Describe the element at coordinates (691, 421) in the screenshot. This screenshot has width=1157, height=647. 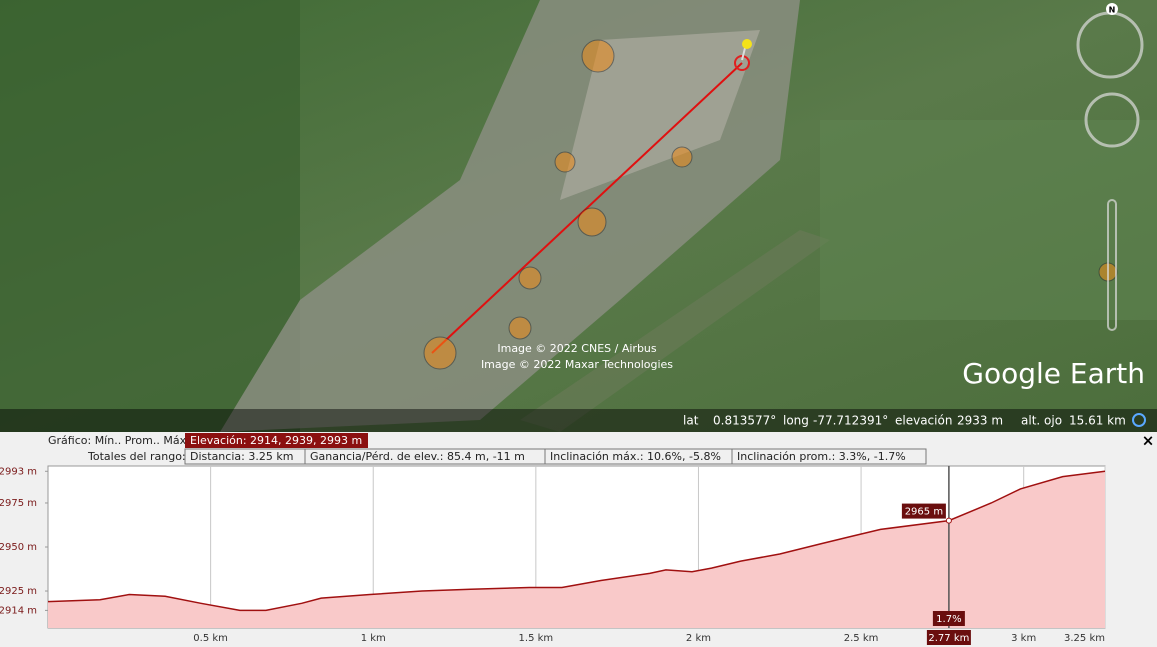
I see `status-label: lat` at that location.